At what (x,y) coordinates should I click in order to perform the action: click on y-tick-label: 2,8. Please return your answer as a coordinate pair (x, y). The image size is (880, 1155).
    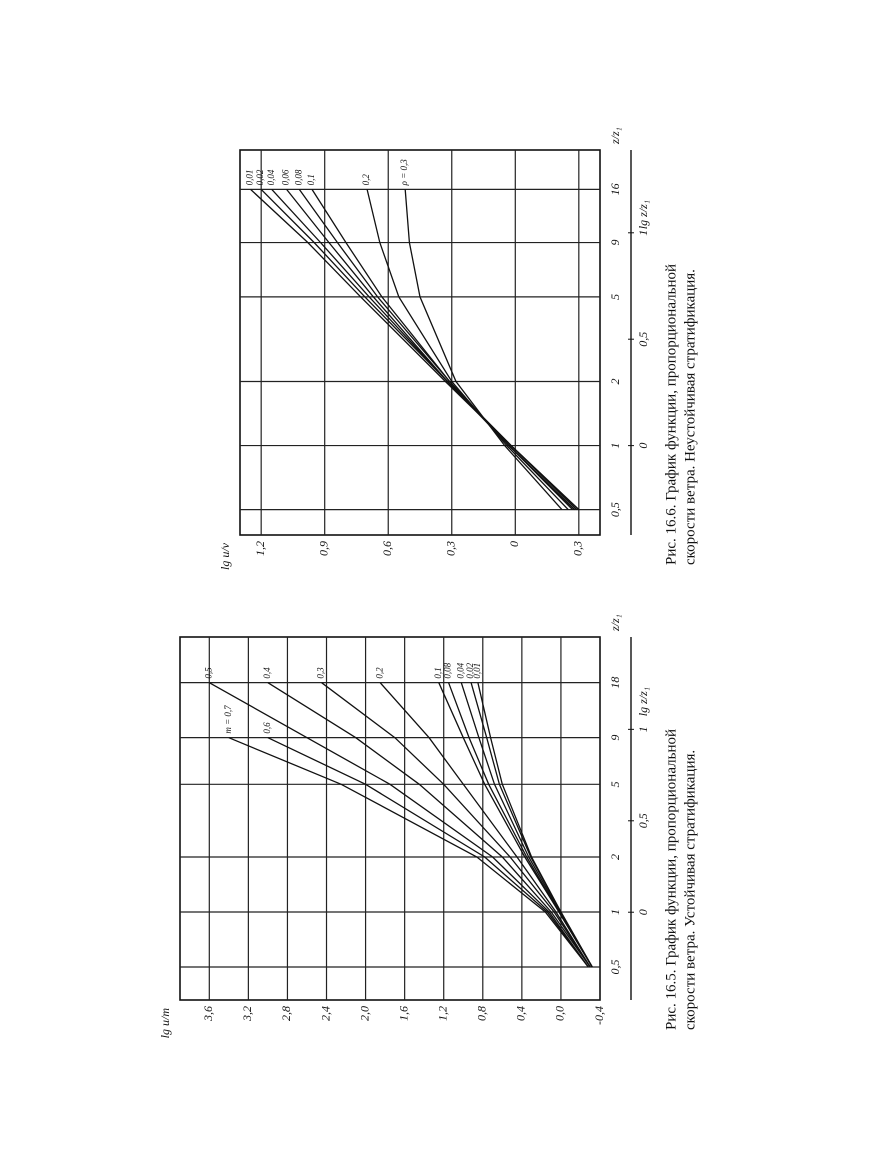
    Looking at the image, I should click on (286, 1013).